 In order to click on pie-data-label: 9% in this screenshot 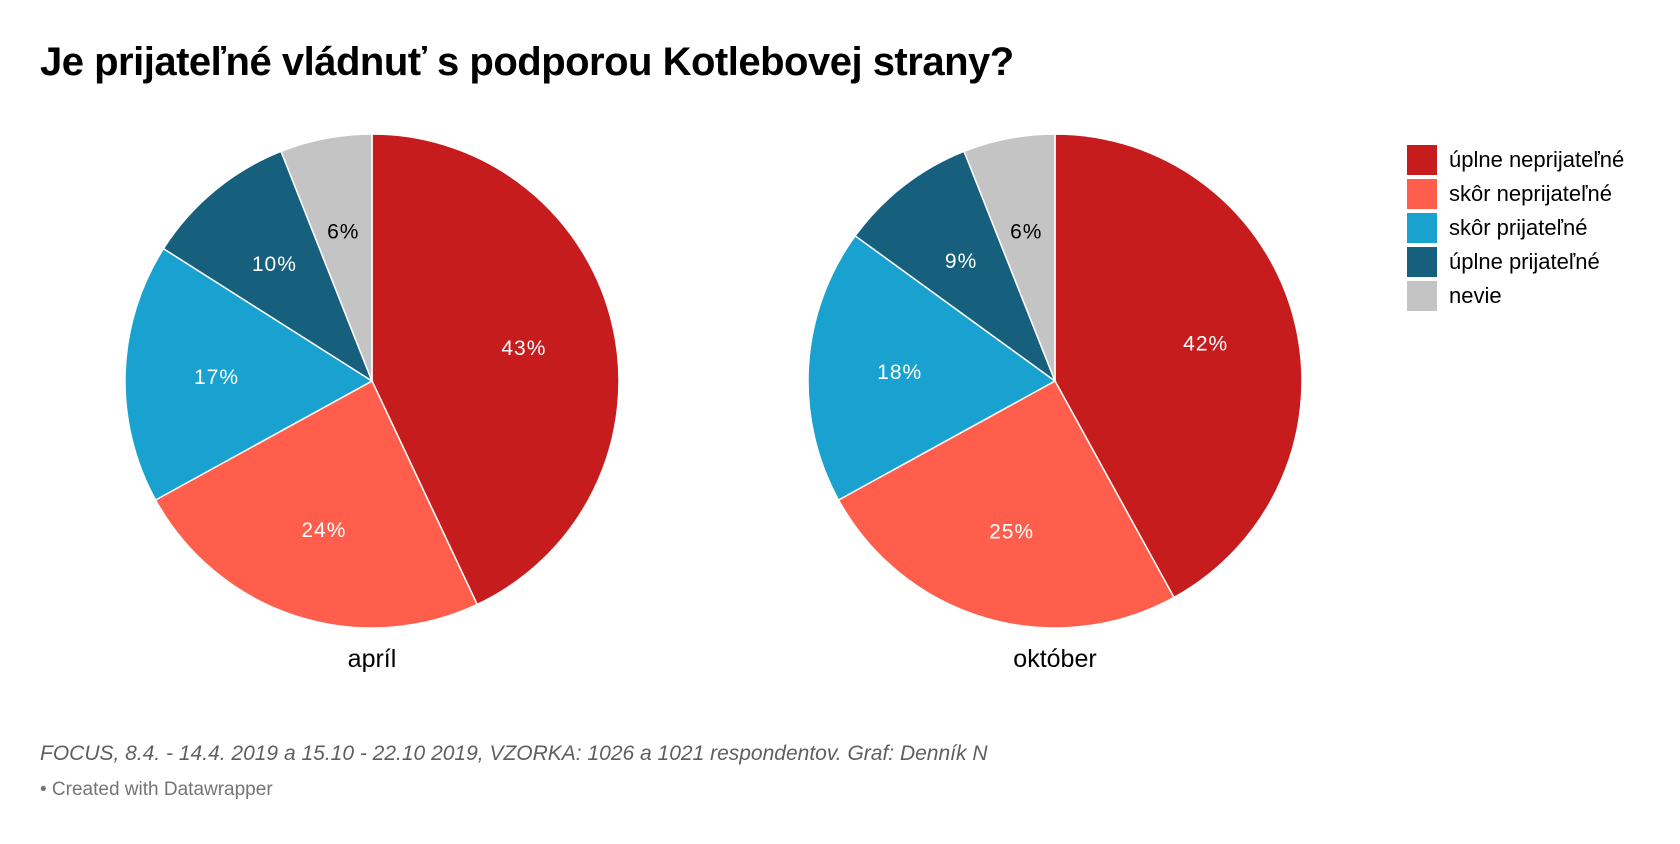, I will do `click(961, 261)`.